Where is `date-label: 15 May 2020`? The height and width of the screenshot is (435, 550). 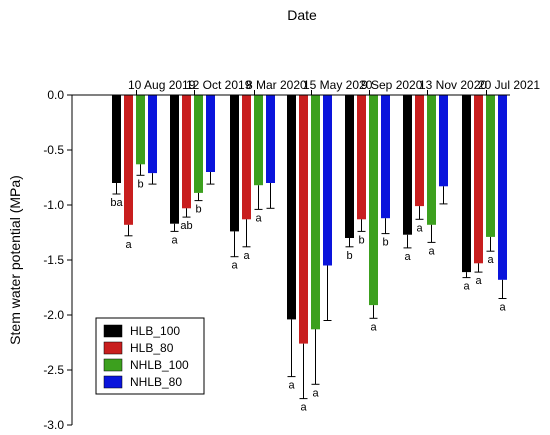 date-label: 15 May 2020 is located at coordinates (338, 85).